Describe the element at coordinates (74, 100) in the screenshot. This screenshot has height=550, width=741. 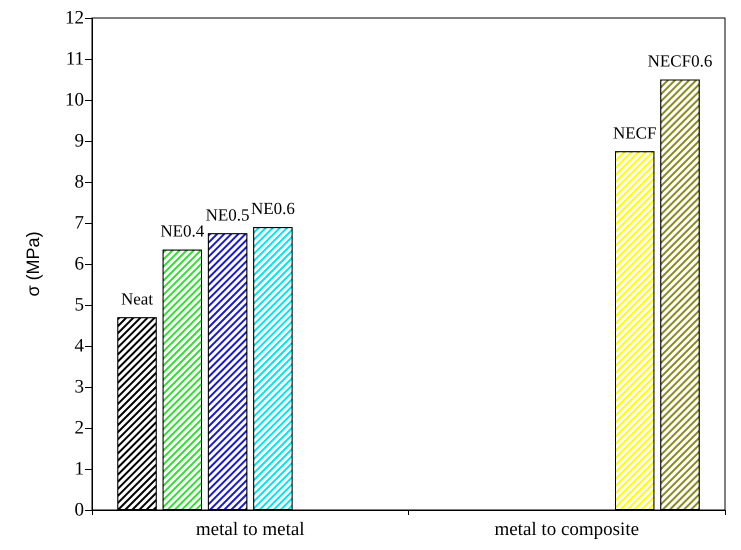
I see `y-tick-label: 10` at that location.